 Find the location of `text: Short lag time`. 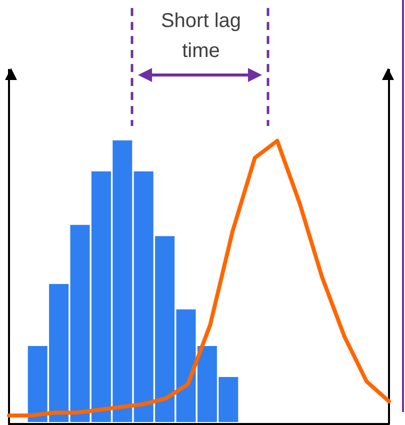

text: Short lag time is located at coordinates (201, 36).